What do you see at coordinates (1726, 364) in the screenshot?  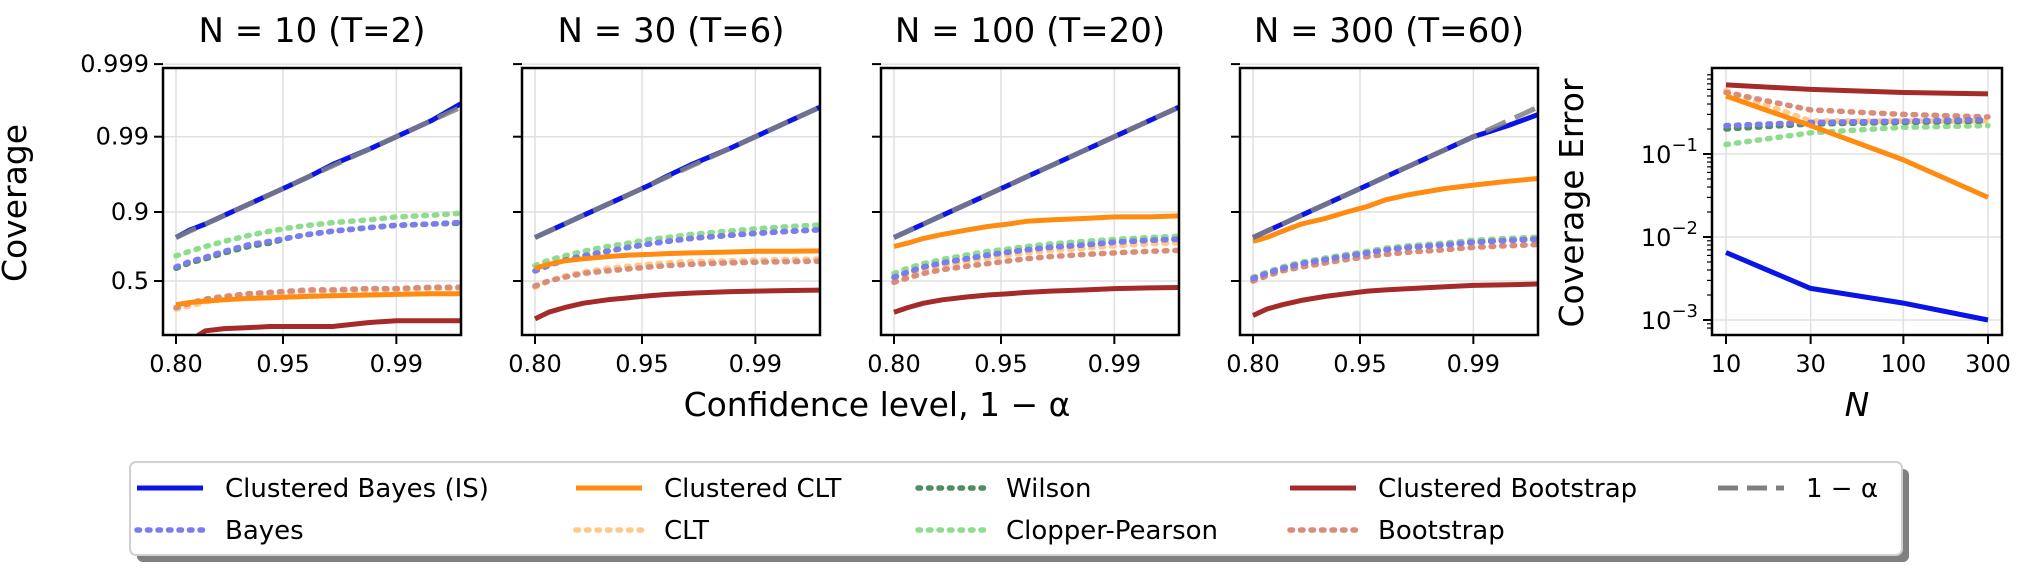 I see `x-tick-label: 10` at bounding box center [1726, 364].